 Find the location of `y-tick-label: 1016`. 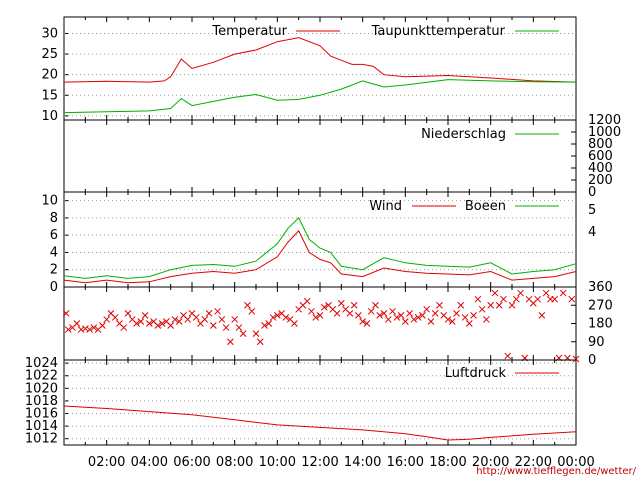

y-tick-label: 1016 is located at coordinates (41, 414).